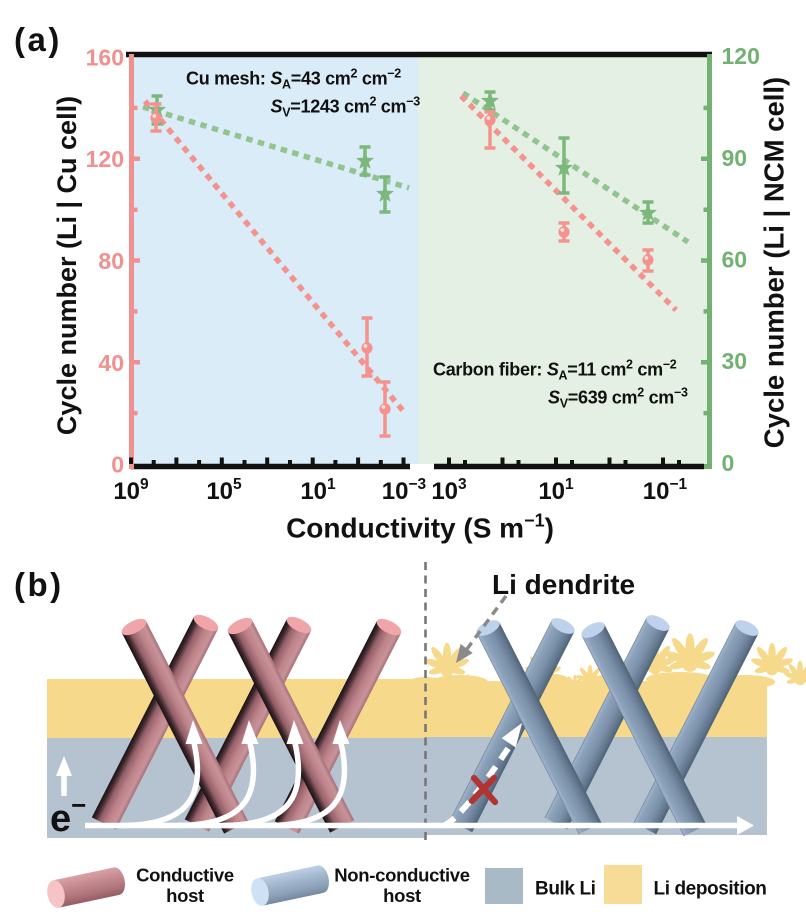  Describe the element at coordinates (563, 584) in the screenshot. I see `svg-text: Li dendrite` at that location.